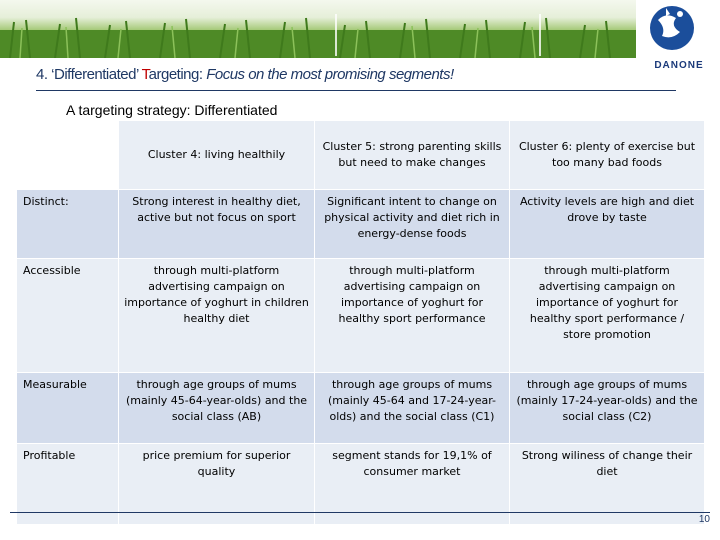 Image resolution: width=720 pixels, height=540 pixels. Describe the element at coordinates (360, 36) in the screenshot. I see `grass-texture` at that location.